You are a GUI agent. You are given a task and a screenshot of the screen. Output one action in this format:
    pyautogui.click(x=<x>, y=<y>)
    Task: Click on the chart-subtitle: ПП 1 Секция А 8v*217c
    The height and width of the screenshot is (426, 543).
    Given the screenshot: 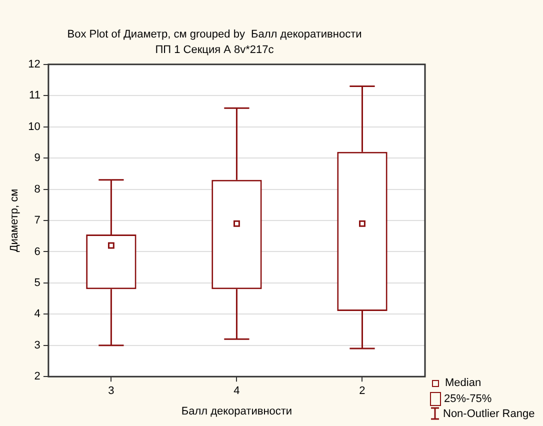 What is the action you would take?
    pyautogui.click(x=214, y=50)
    